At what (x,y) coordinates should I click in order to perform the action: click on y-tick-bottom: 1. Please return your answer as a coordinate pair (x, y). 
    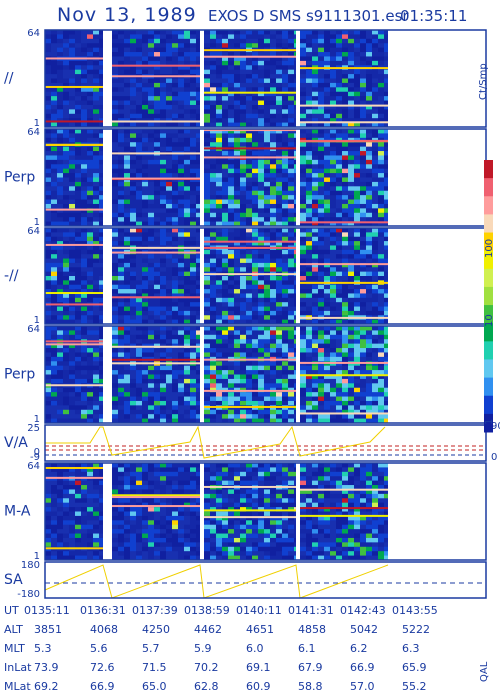
    Looking at the image, I should click on (37, 222).